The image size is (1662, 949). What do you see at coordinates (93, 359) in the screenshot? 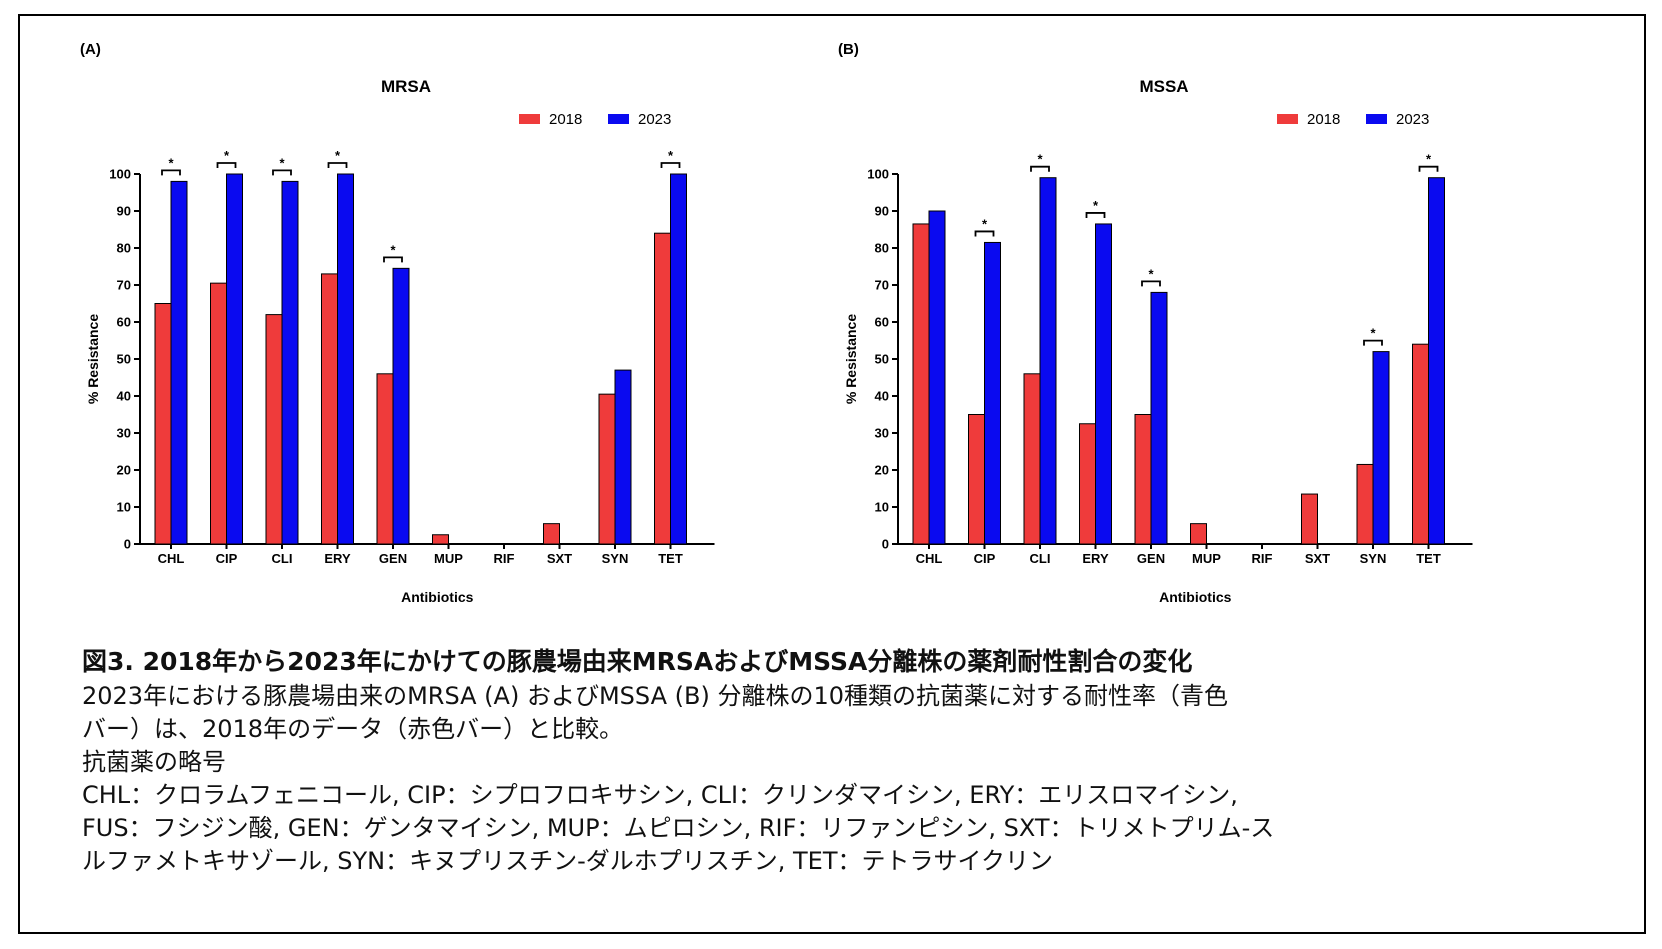
I see `y-axis-title: % Resistance` at bounding box center [93, 359].